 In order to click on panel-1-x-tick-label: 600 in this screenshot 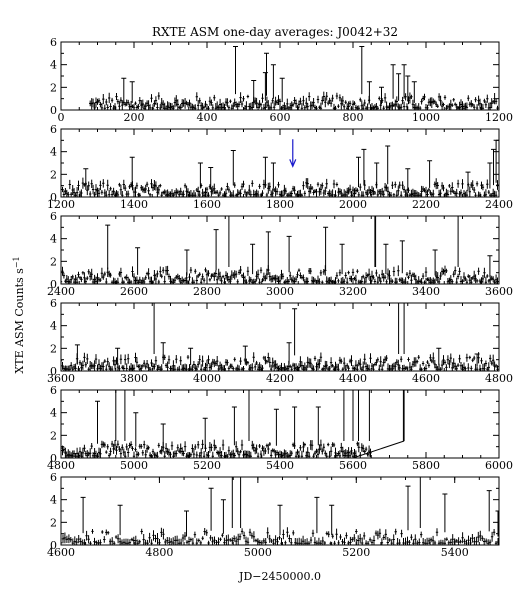, I will do `click(280, 117)`.